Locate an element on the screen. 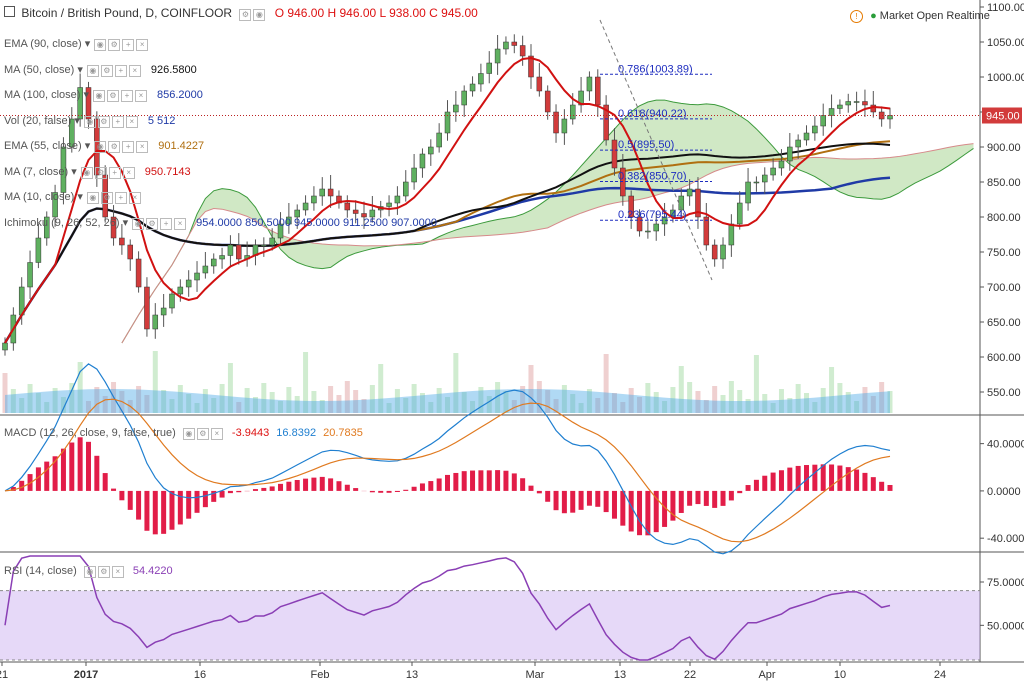 This screenshot has width=1024, height=687. rsi-buttons: ◉⚙× is located at coordinates (105, 571).